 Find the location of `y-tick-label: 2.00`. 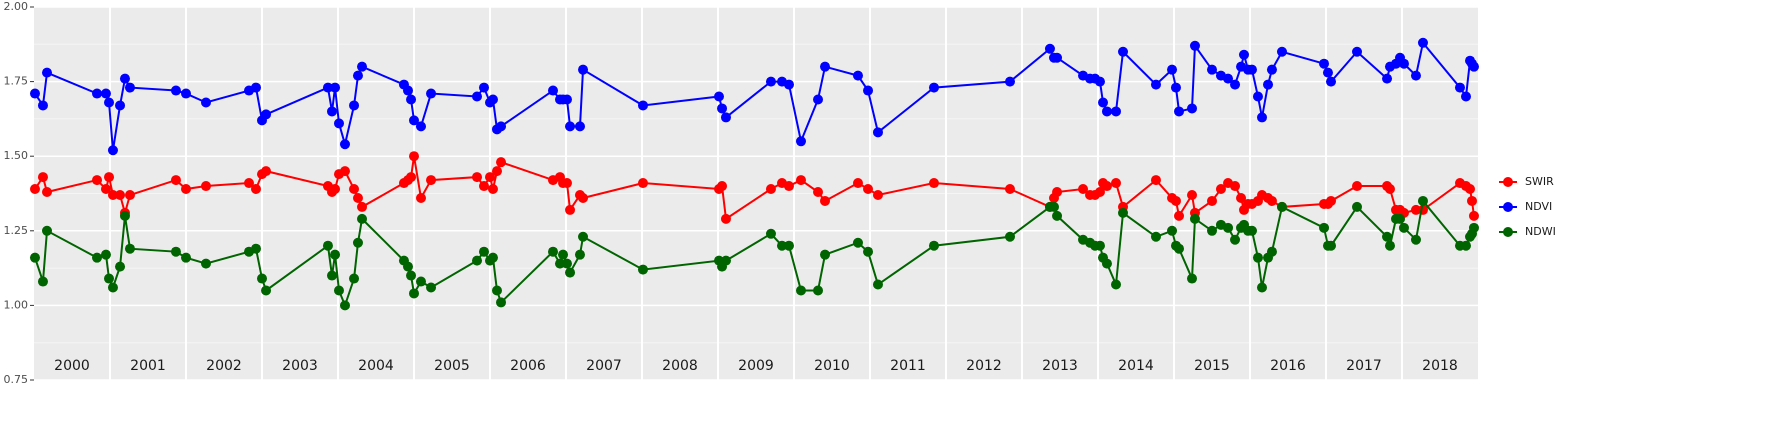

y-tick-label: 2.00 is located at coordinates (16, 6).